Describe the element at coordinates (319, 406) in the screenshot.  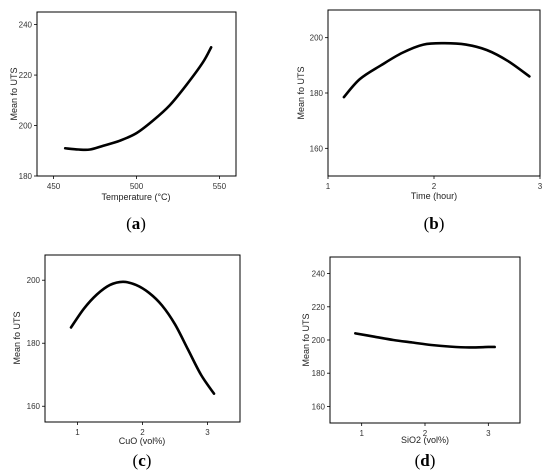
I see `y-tick-label-d: 160` at that location.